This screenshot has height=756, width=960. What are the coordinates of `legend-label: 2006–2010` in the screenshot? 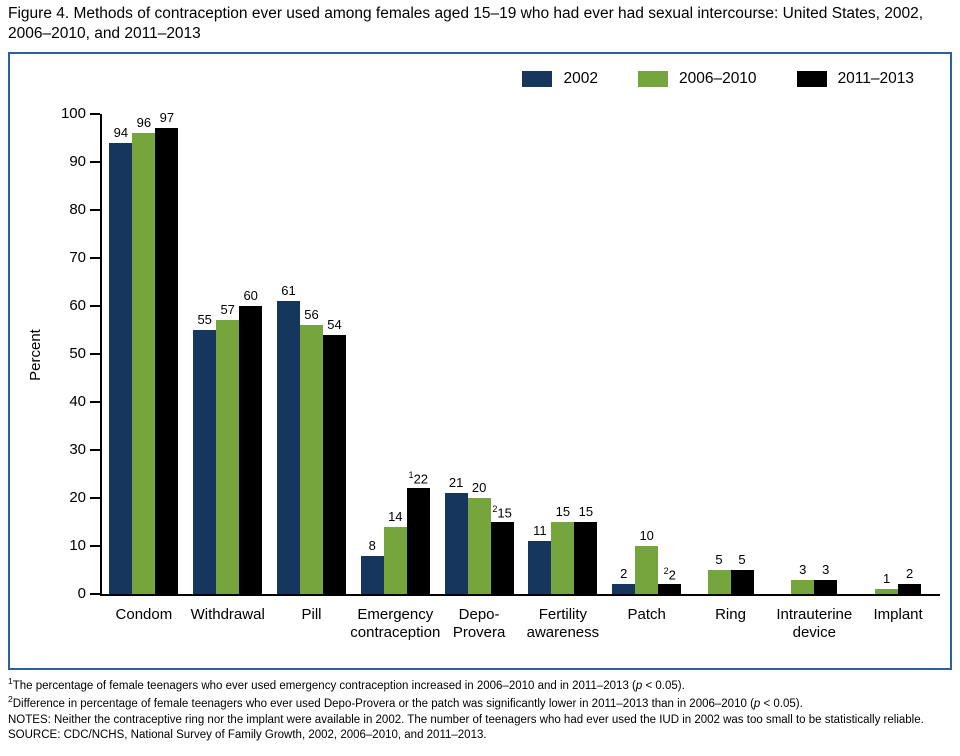 It's located at (717, 78).